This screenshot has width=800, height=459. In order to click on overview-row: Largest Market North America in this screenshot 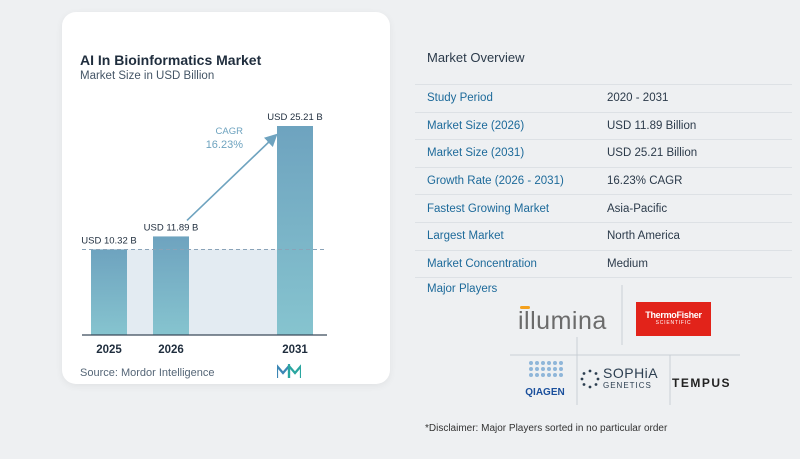, I will do `click(603, 236)`.